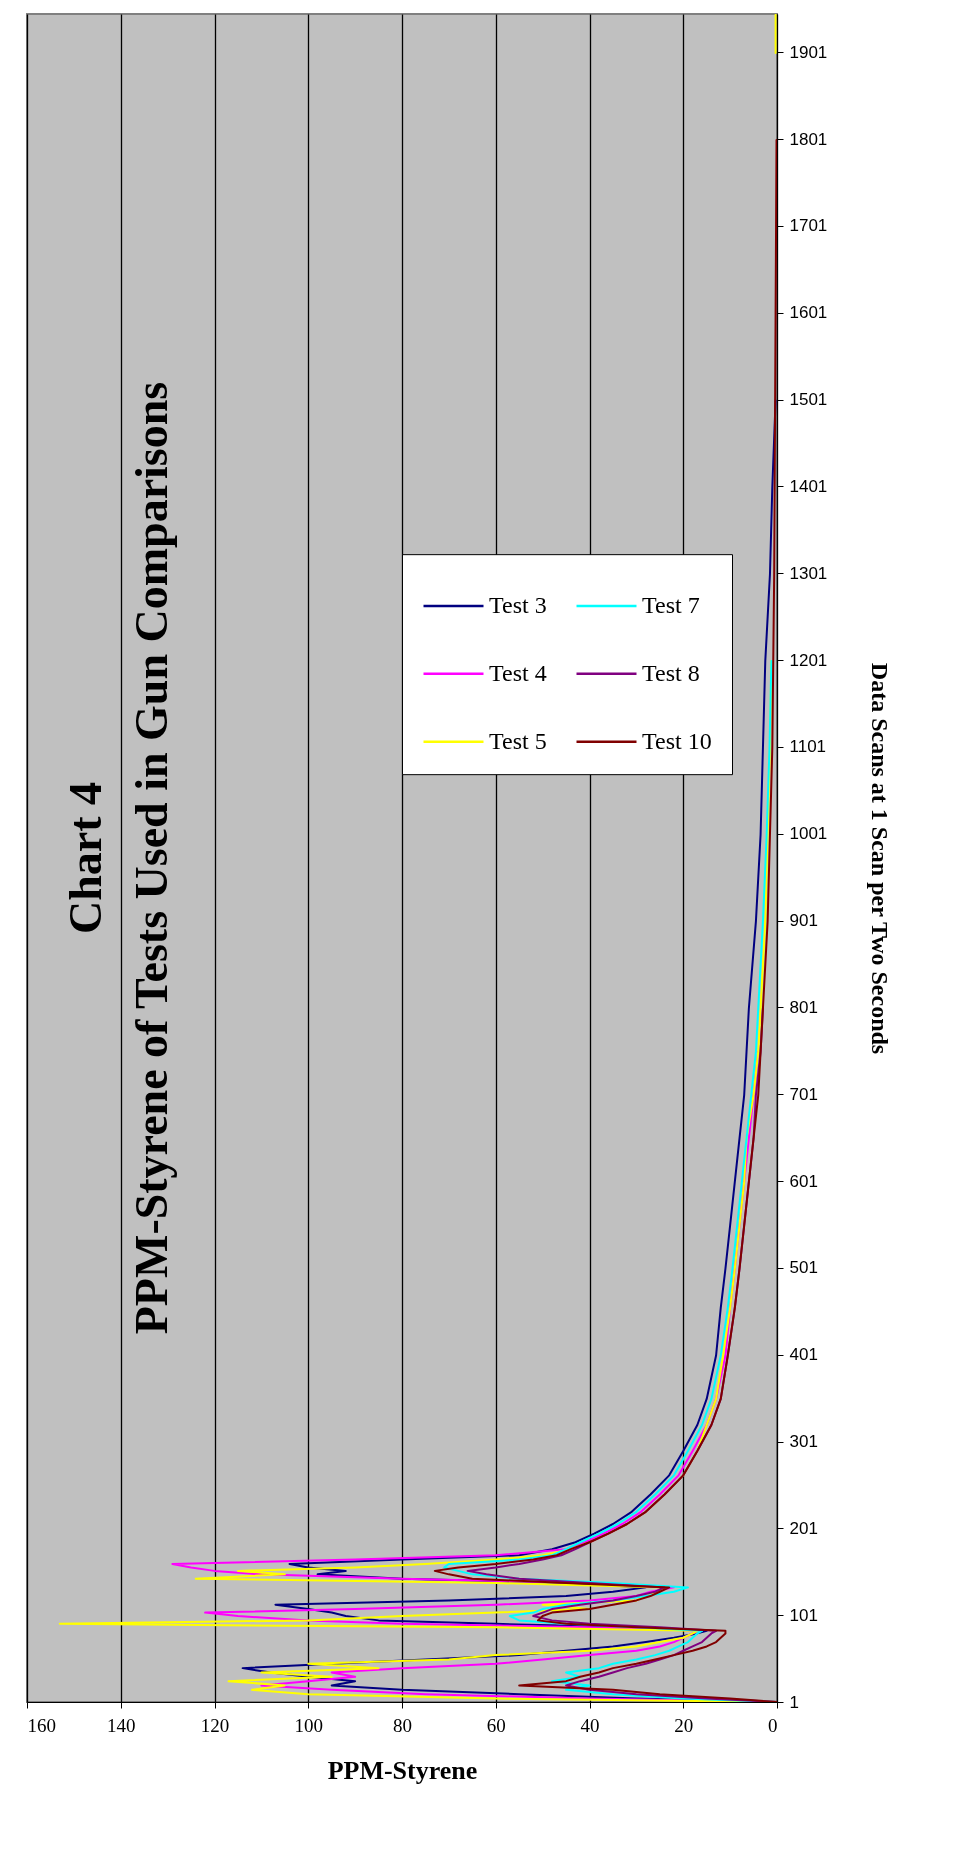 The height and width of the screenshot is (1851, 956). Describe the element at coordinates (803, 1007) in the screenshot. I see `y-tick-label: 801` at that location.